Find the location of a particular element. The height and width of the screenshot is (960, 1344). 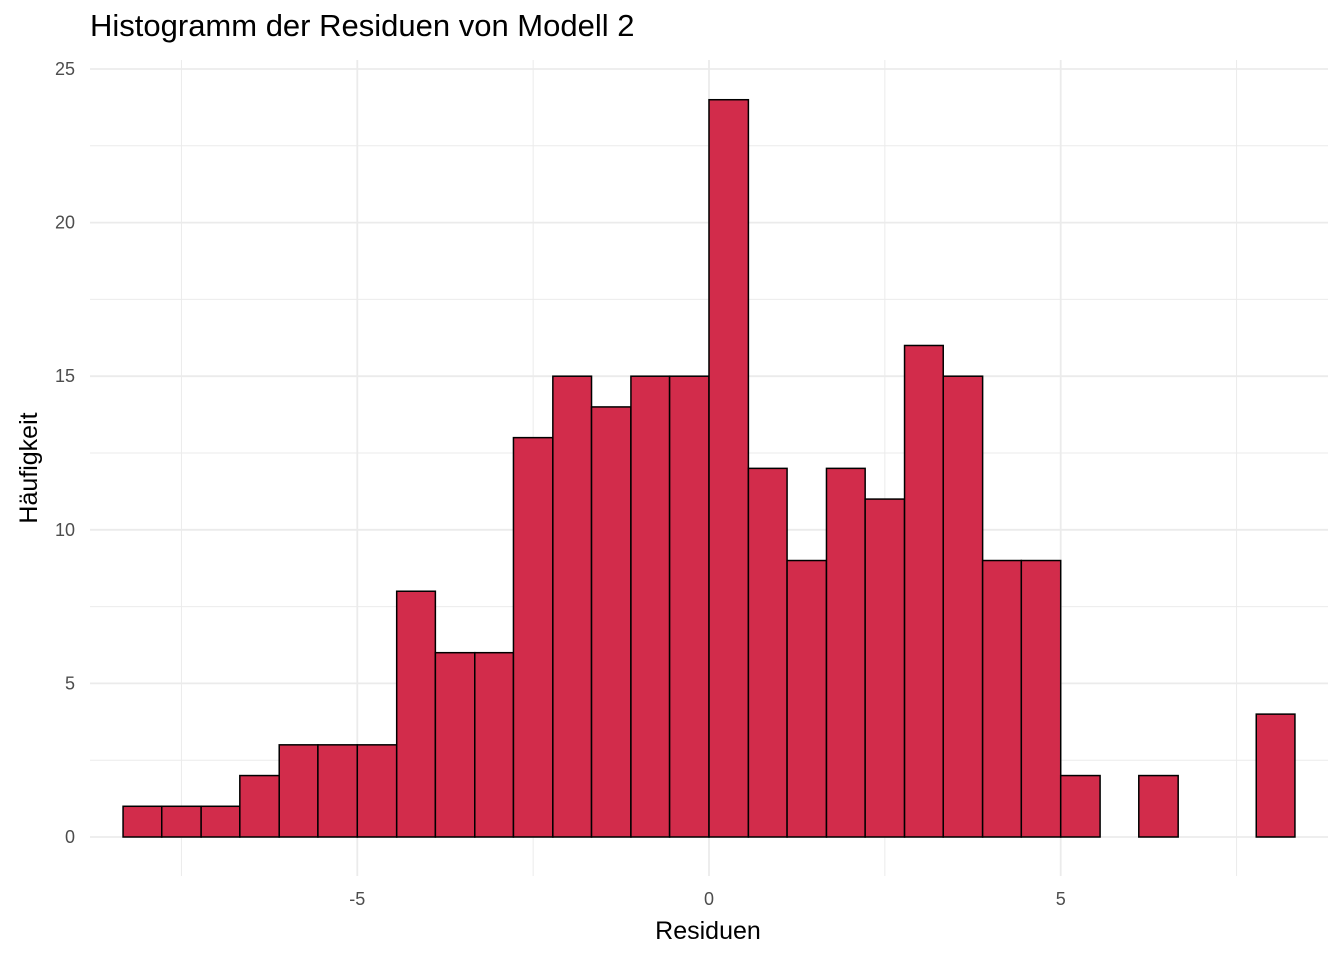

y-tick-label: 10 is located at coordinates (65, 530).